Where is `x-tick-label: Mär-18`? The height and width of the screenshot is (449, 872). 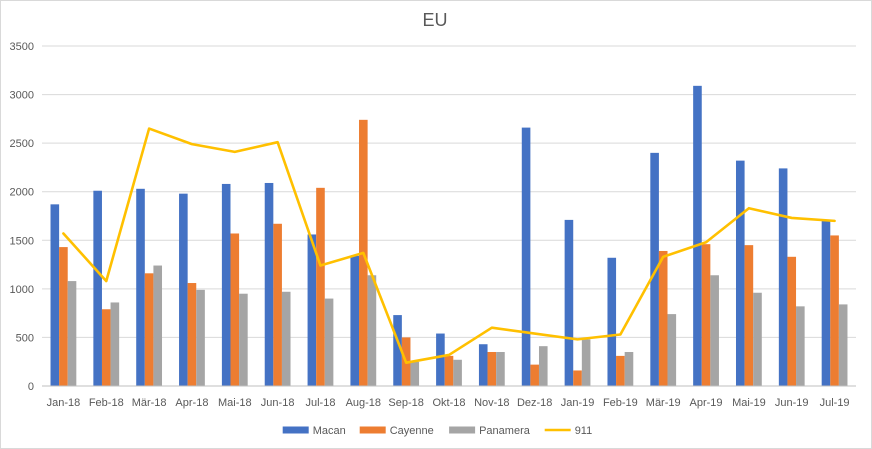 x-tick-label: Mär-18 is located at coordinates (149, 403).